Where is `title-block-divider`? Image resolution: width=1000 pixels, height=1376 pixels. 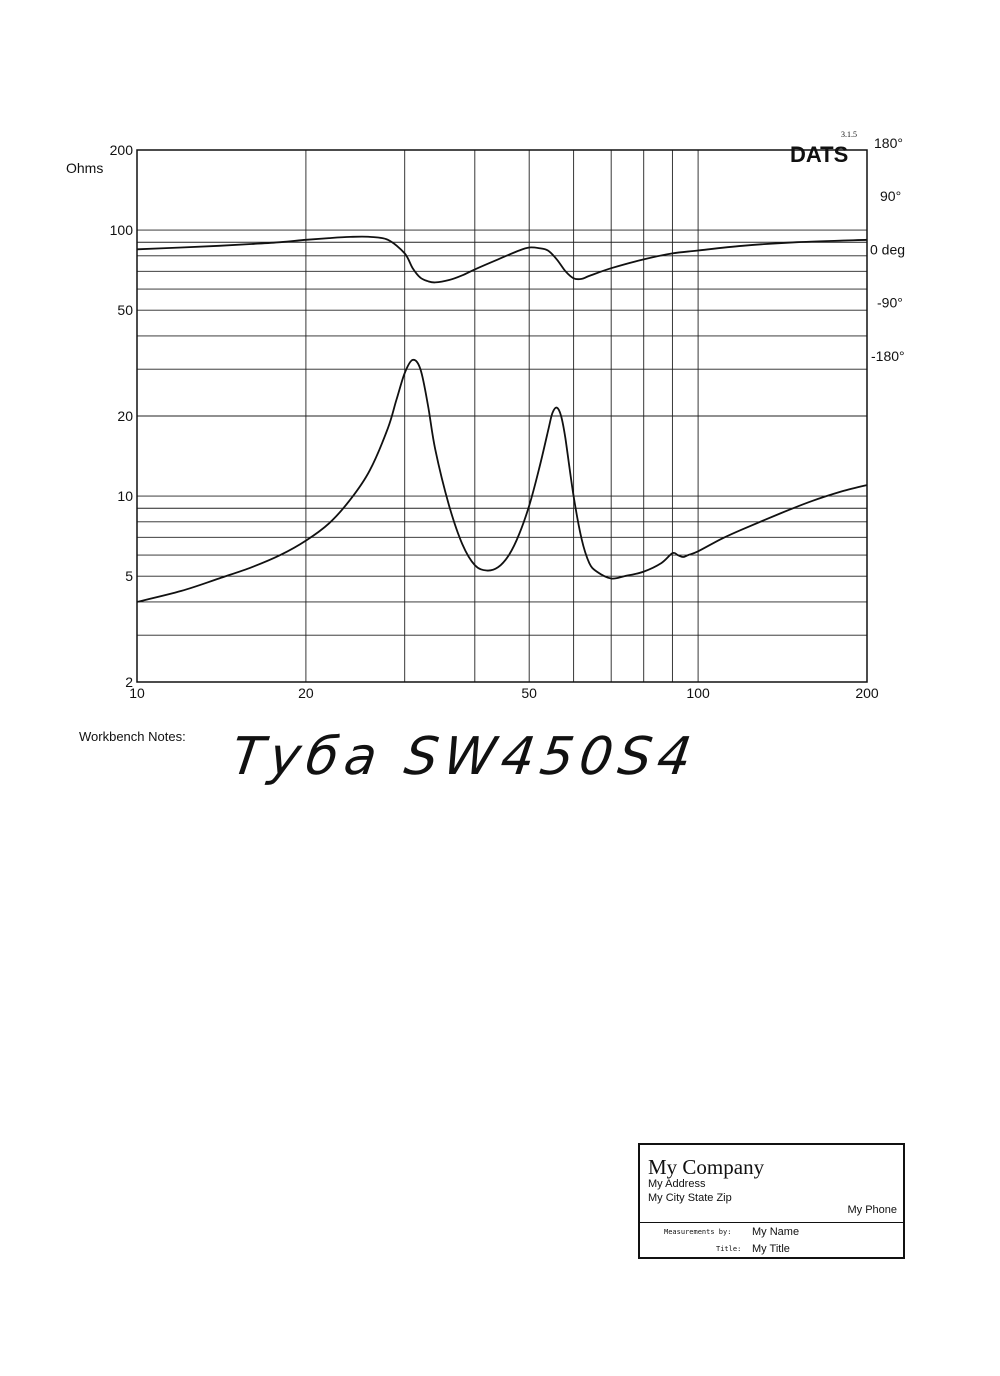
title-block-divider is located at coordinates (771, 1222).